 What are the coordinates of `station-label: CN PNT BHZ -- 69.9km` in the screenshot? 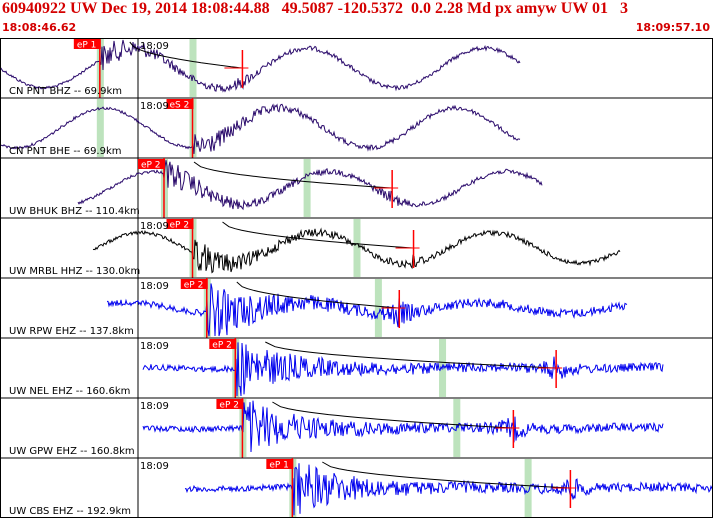 It's located at (65, 91).